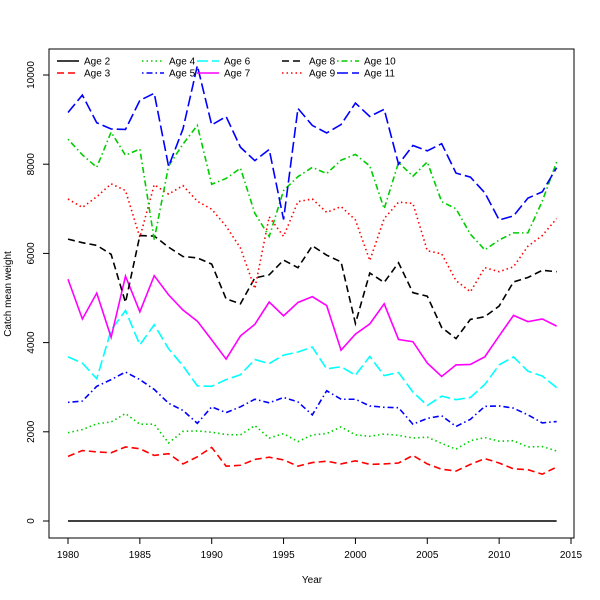 Image resolution: width=600 pixels, height=600 pixels. I want to click on y-axis: 0 2000 4000 6000 8000 10000, so click(38, 292).